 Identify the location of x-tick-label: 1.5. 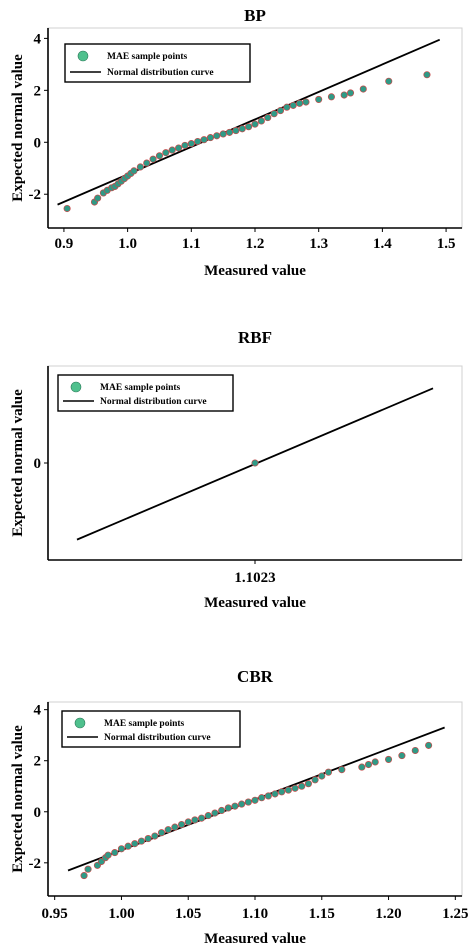
(446, 244).